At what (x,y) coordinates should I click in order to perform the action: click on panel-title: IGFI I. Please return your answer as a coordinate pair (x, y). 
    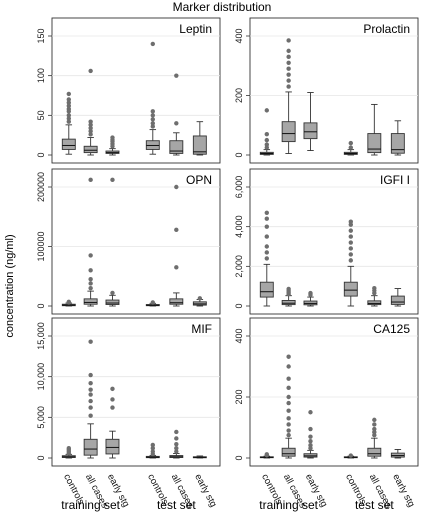
    Looking at the image, I should click on (395, 180).